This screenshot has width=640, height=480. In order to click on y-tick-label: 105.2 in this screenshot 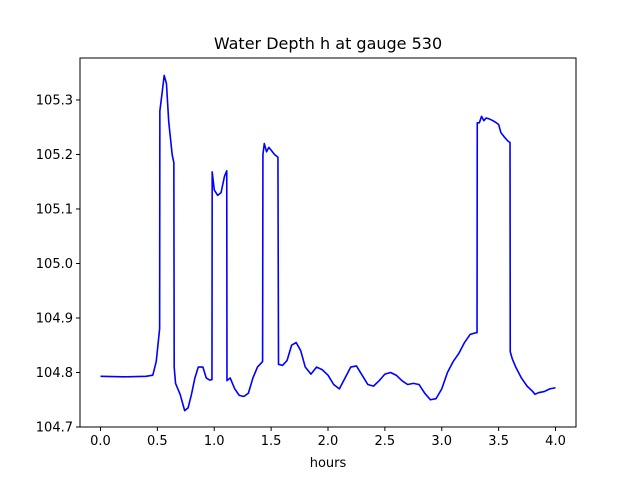, I will do `click(54, 155)`.